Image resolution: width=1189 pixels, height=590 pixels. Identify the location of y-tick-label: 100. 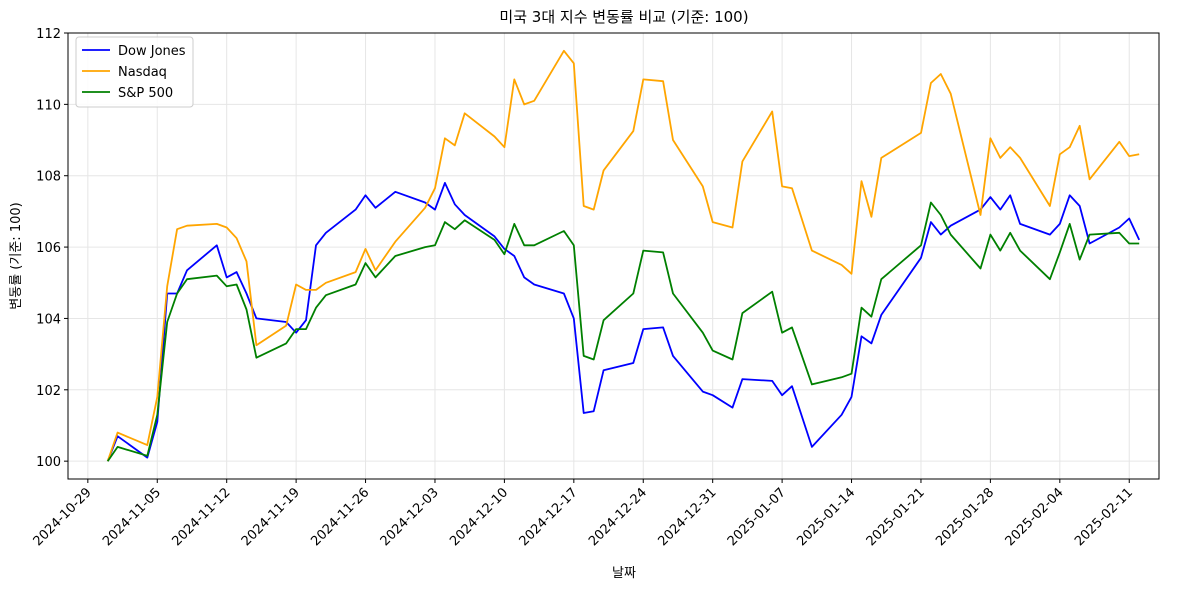
(48, 462).